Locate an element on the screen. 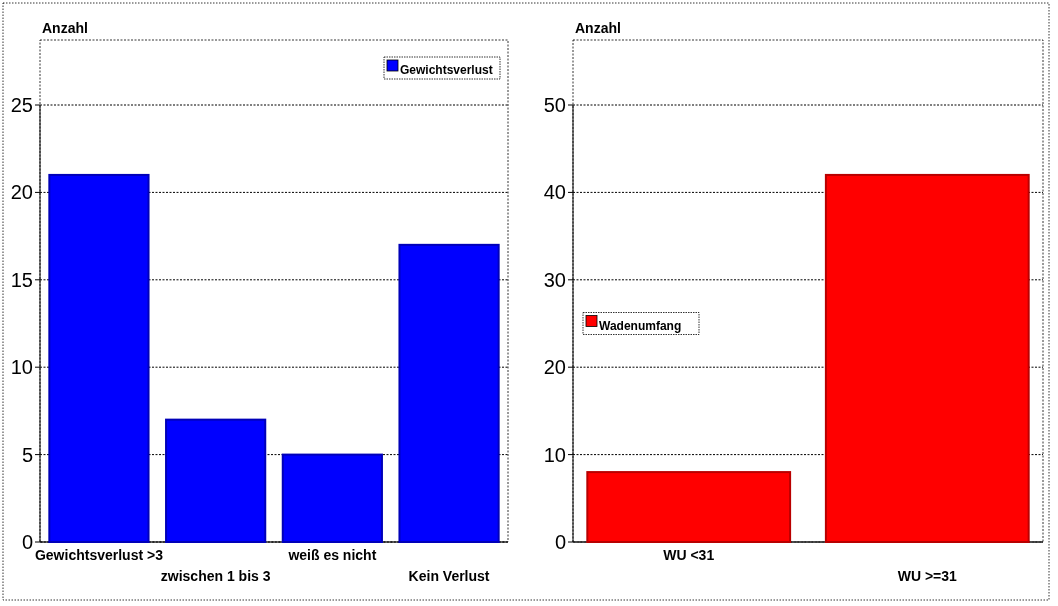 The width and height of the screenshot is (1058, 606). x-tick-label: WU >=31 is located at coordinates (927, 576).